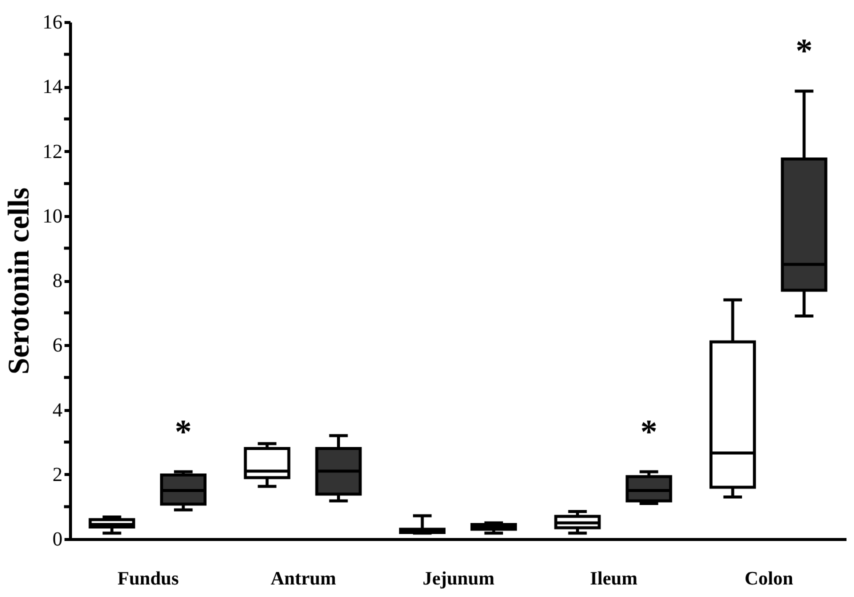 This screenshot has width=854, height=597. What do you see at coordinates (52, 151) in the screenshot?
I see `y-tick-label: 12` at bounding box center [52, 151].